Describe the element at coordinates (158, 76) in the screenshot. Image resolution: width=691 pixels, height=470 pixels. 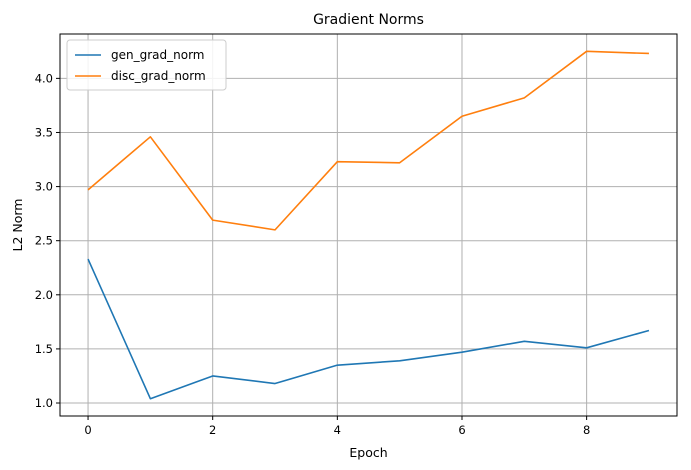
I see `legend-label: disc_grad_norm` at that location.